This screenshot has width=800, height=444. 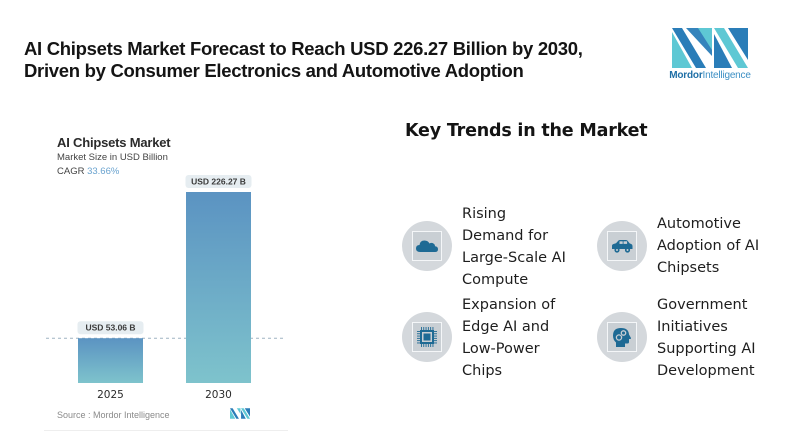 I want to click on source-logo-icon, so click(x=240, y=413).